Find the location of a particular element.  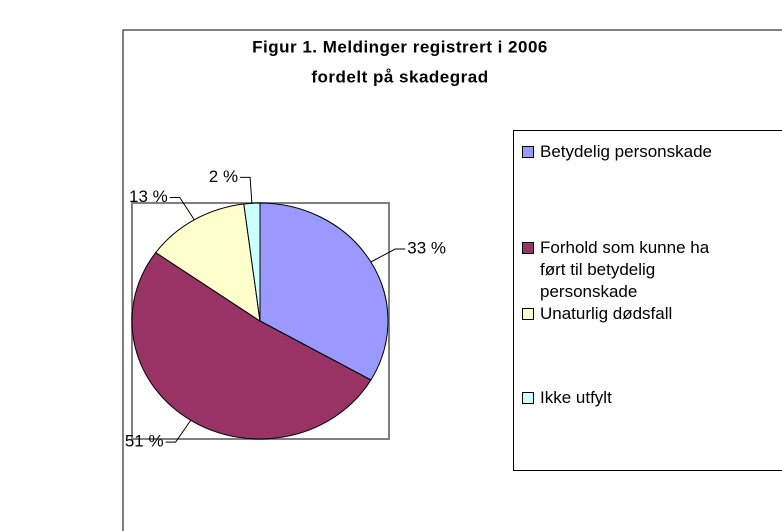

data-label: 33 % is located at coordinates (426, 248).